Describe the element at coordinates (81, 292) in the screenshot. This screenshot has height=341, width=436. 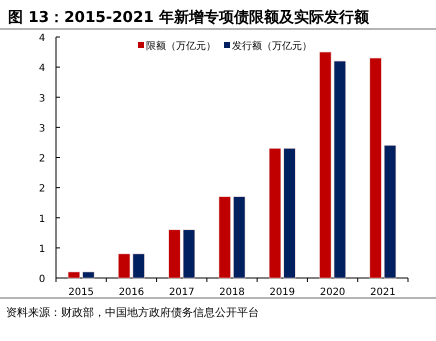
I see `x-tick-label: 2015` at that location.